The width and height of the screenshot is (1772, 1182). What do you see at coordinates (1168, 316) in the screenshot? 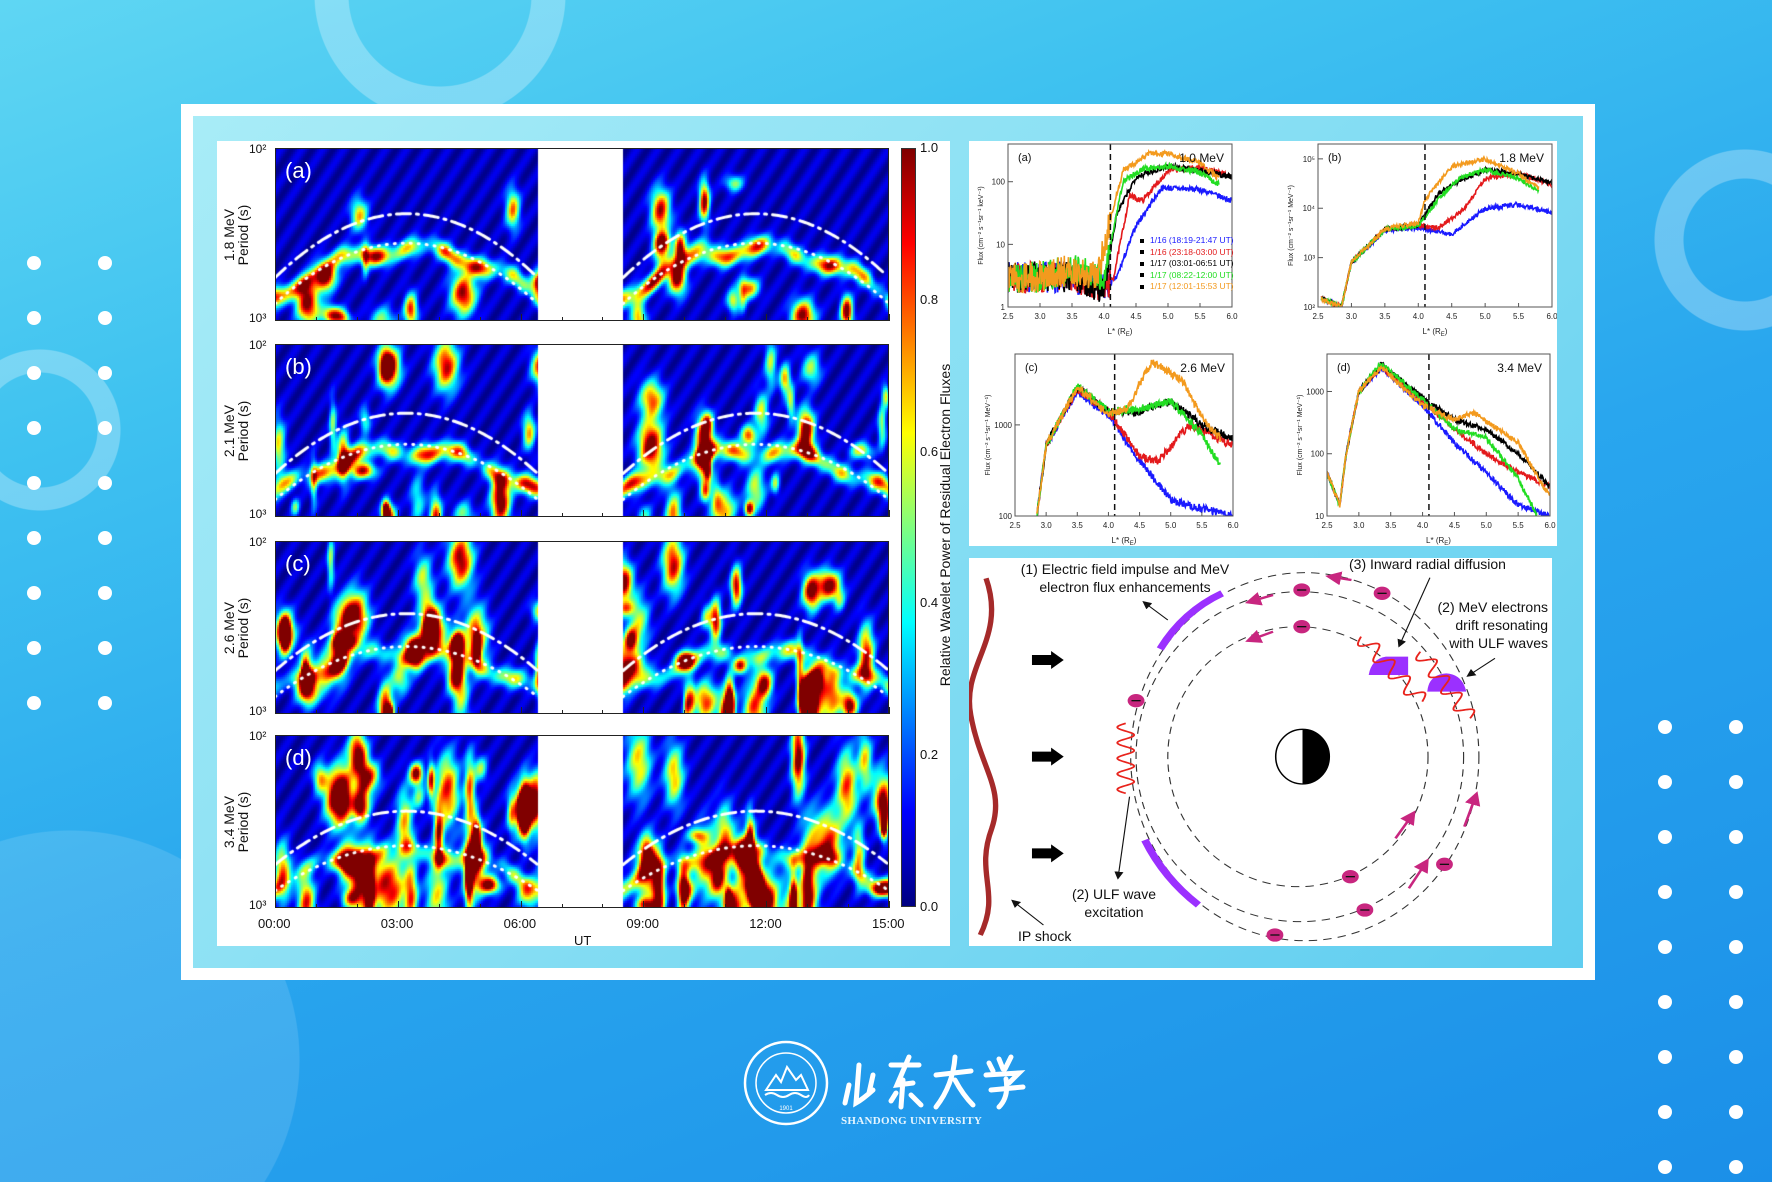
I see `x-tick-label: 5.0` at bounding box center [1168, 316].